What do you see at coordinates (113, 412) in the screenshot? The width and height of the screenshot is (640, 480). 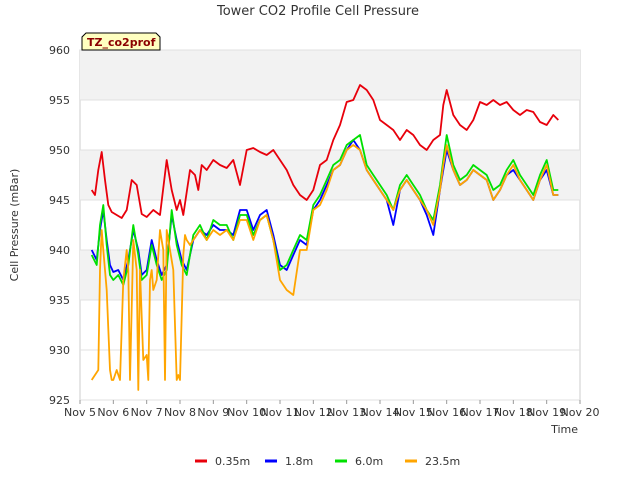 I see `x-tick-label: Nov 6` at bounding box center [113, 412].